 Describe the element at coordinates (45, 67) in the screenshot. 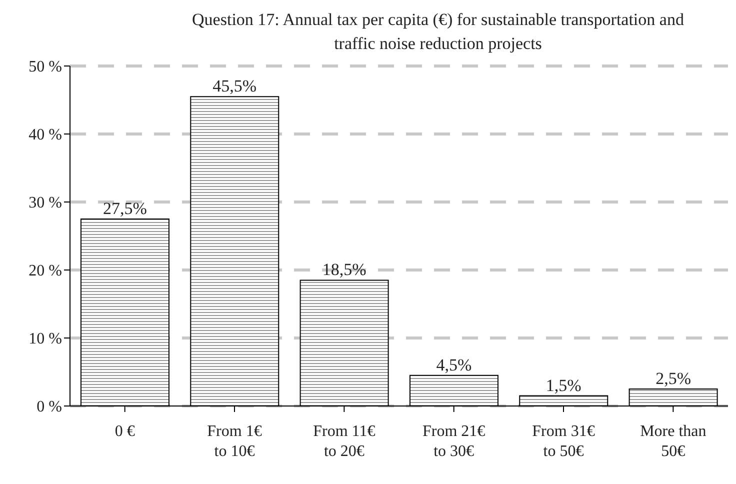

I see `y-tick-label: 50 %` at that location.